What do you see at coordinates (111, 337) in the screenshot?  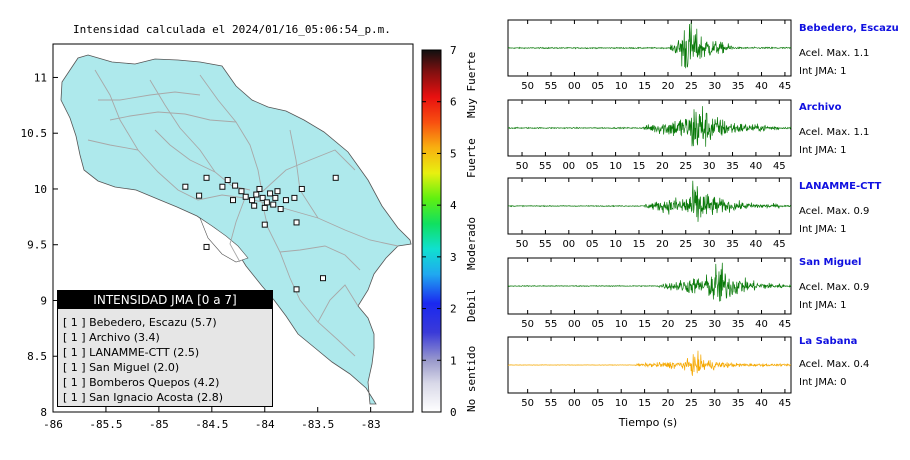 I see `legend-item: [ 1 ] Archivo (3.4)` at bounding box center [111, 337].